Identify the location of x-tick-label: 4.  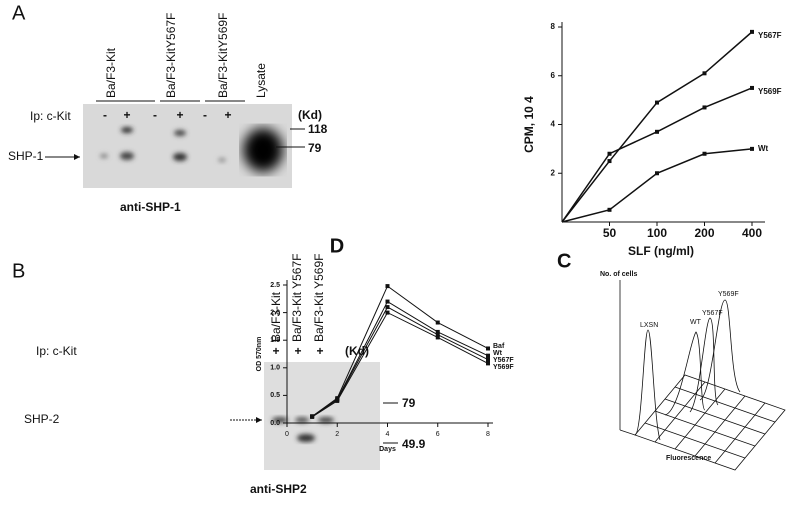
(388, 434).